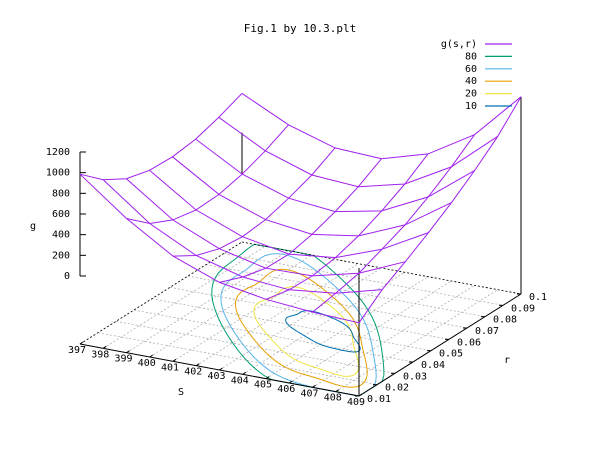 The width and height of the screenshot is (600, 450). Describe the element at coordinates (356, 402) in the screenshot. I see `x-tick-label: 409` at that location.